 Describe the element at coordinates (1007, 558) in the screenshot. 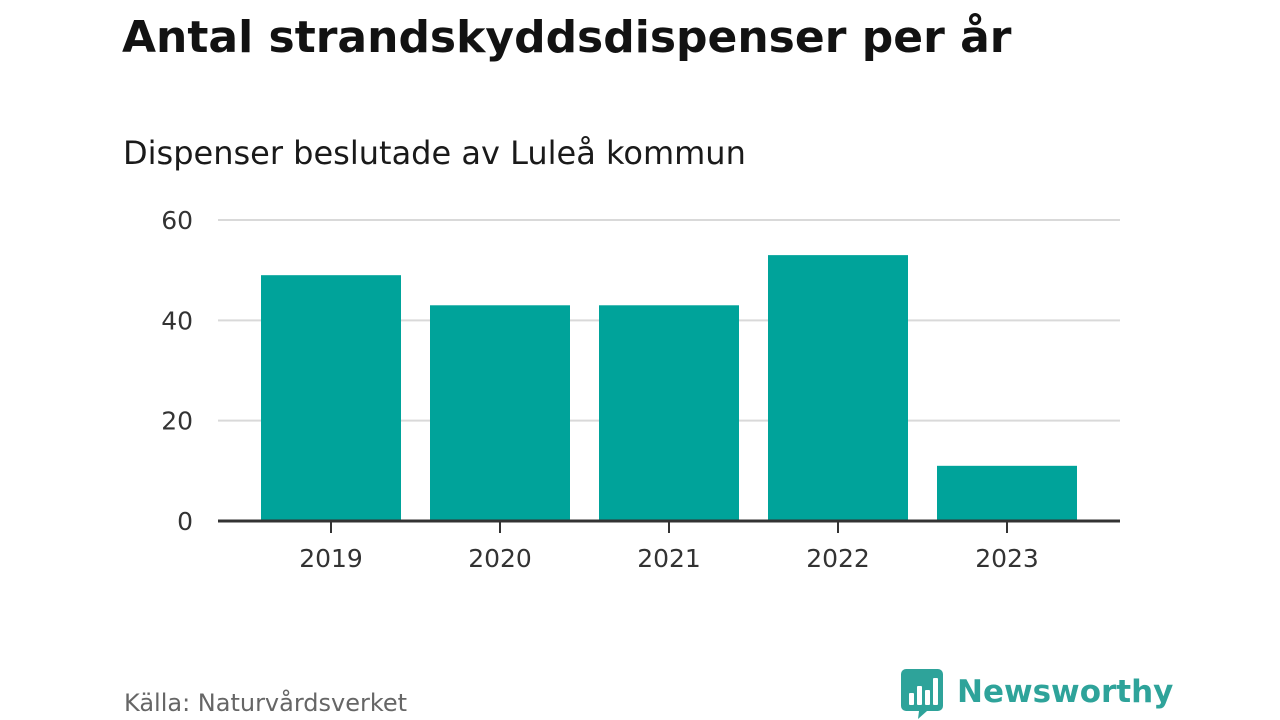

I see `x-tick-label-2023: 2023` at that location.